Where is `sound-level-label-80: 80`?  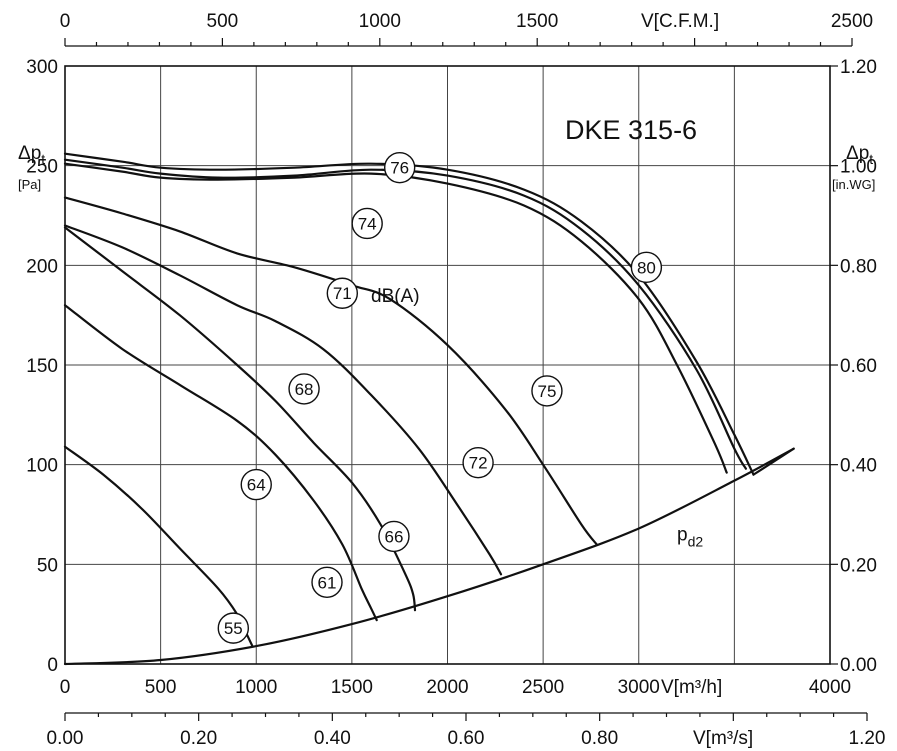
sound-level-label-80: 80 is located at coordinates (646, 267).